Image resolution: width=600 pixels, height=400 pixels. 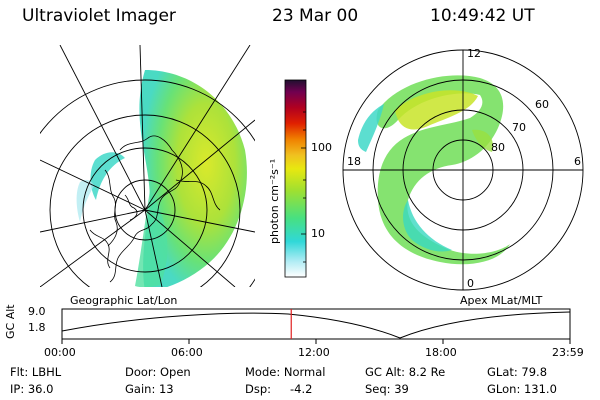 I want to click on apex-panel-label: Apex MLat/MLT, so click(x=501, y=300).